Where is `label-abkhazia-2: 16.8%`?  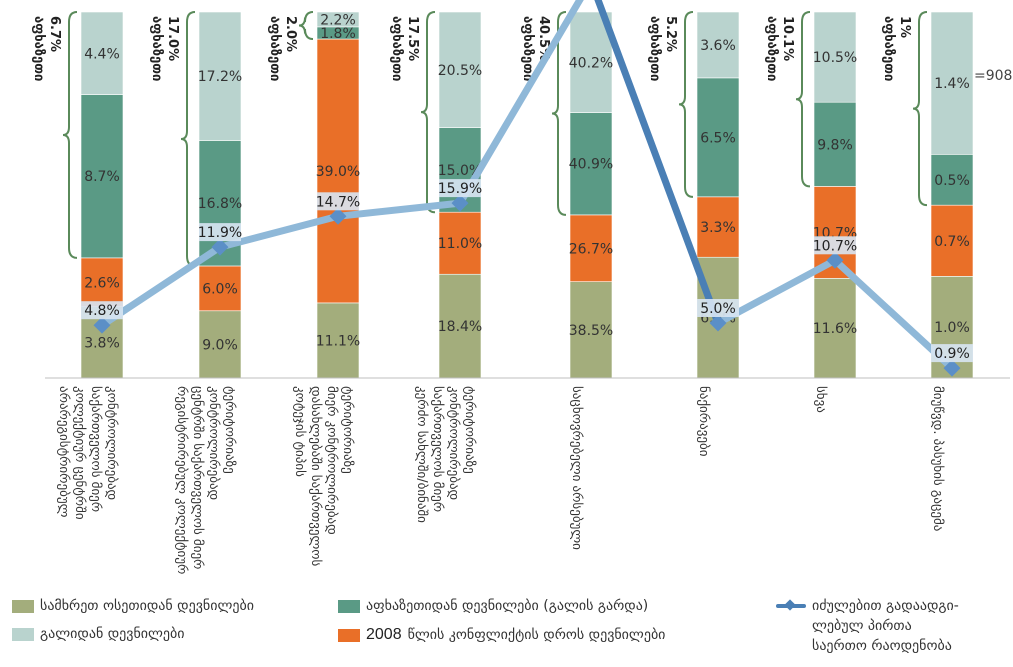
label-abkhazia-2: 16.8% is located at coordinates (220, 204).